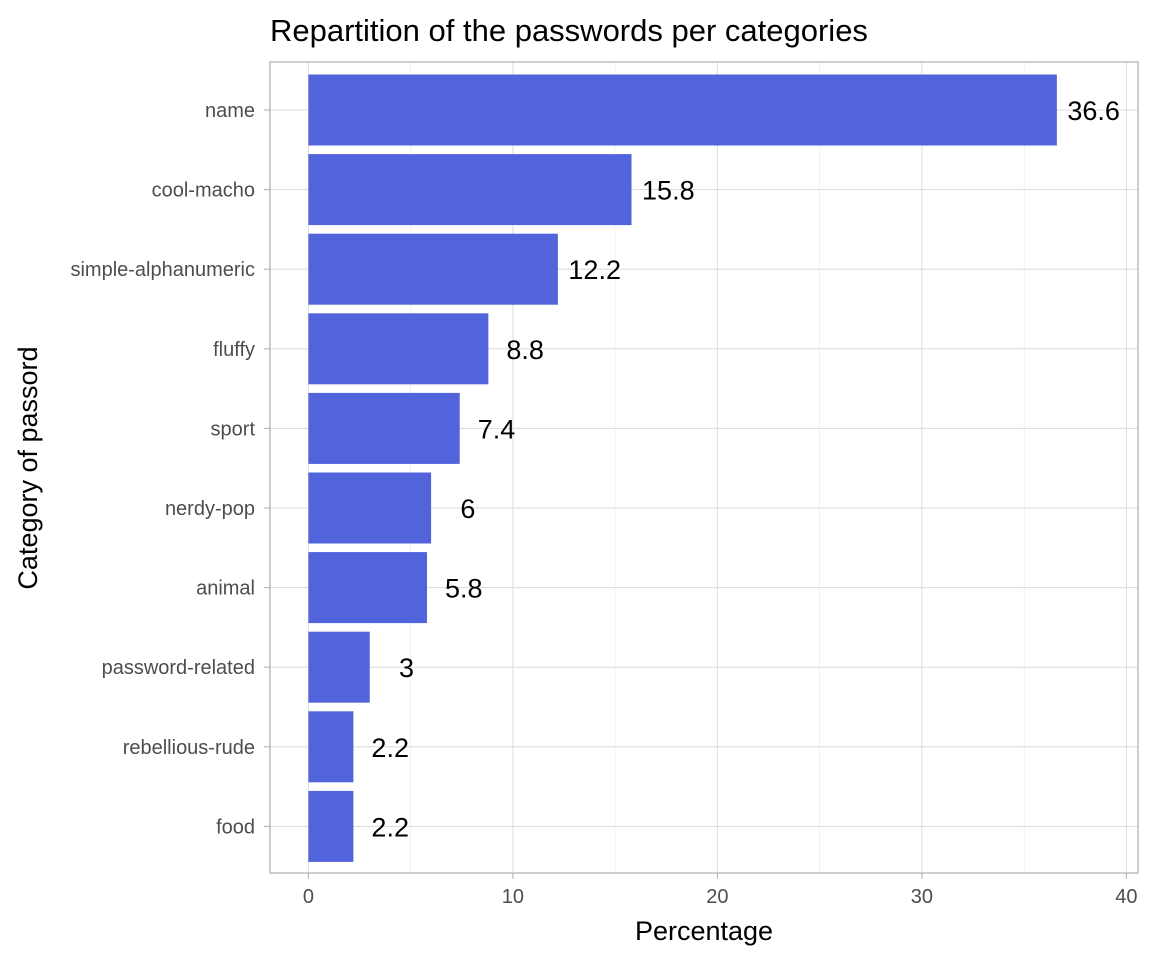 The image size is (1152, 960). I want to click on bar-nerdy-pop, so click(370, 508).